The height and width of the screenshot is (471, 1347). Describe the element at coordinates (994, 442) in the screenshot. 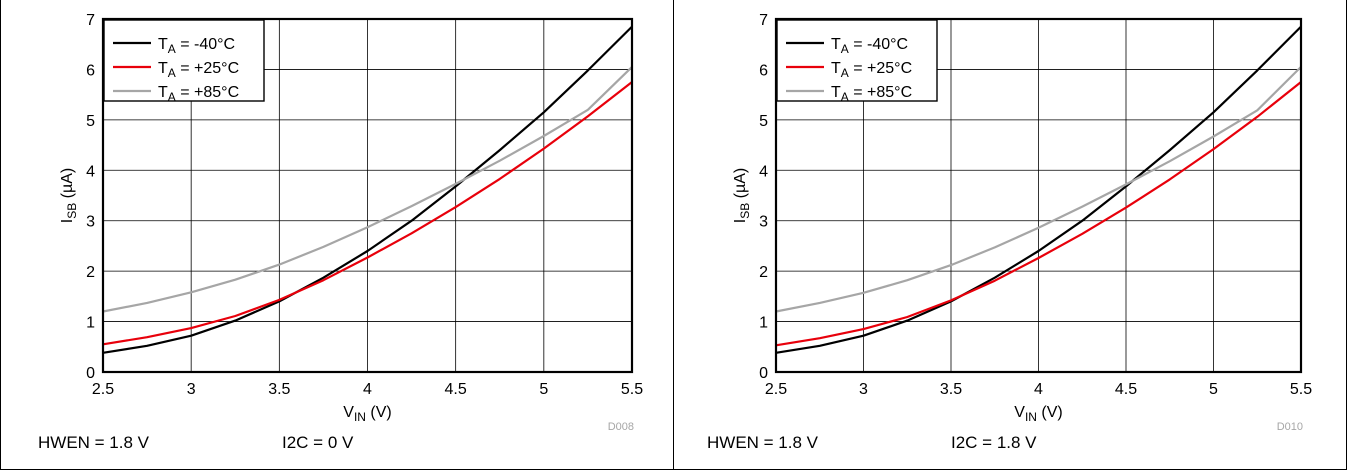

I see `condition-i2c: I2C = 1.8 V` at that location.